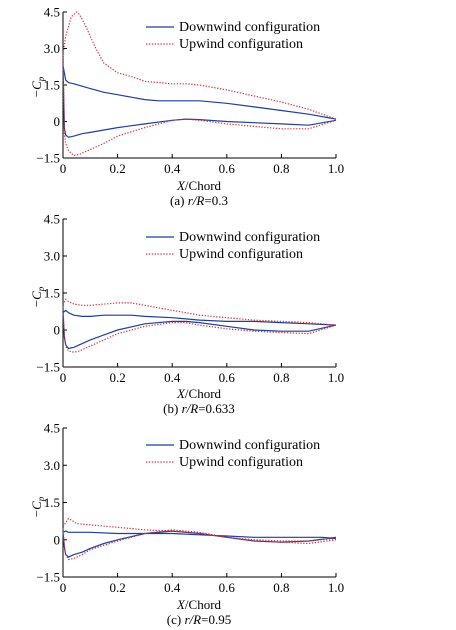 The height and width of the screenshot is (630, 456). I want to click on panel-a-xlabel: X/Chord, so click(199, 185).